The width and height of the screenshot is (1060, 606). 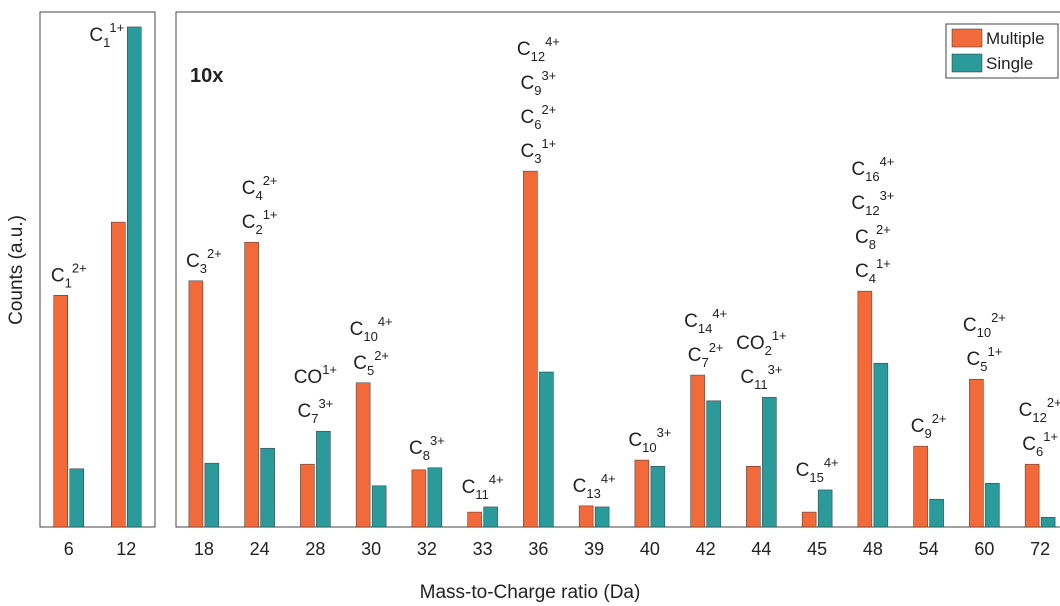 What do you see at coordinates (206, 76) in the screenshot?
I see `annotation: 10x` at bounding box center [206, 76].